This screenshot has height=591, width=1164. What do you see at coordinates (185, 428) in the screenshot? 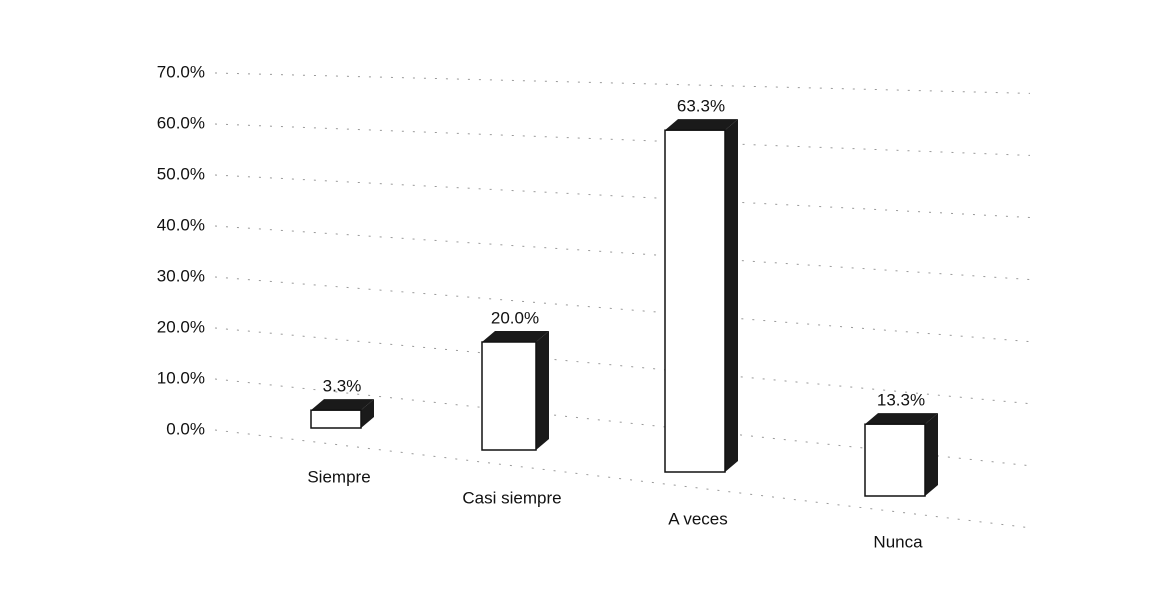
I see `y-tick-label: 0.0%` at bounding box center [185, 428].